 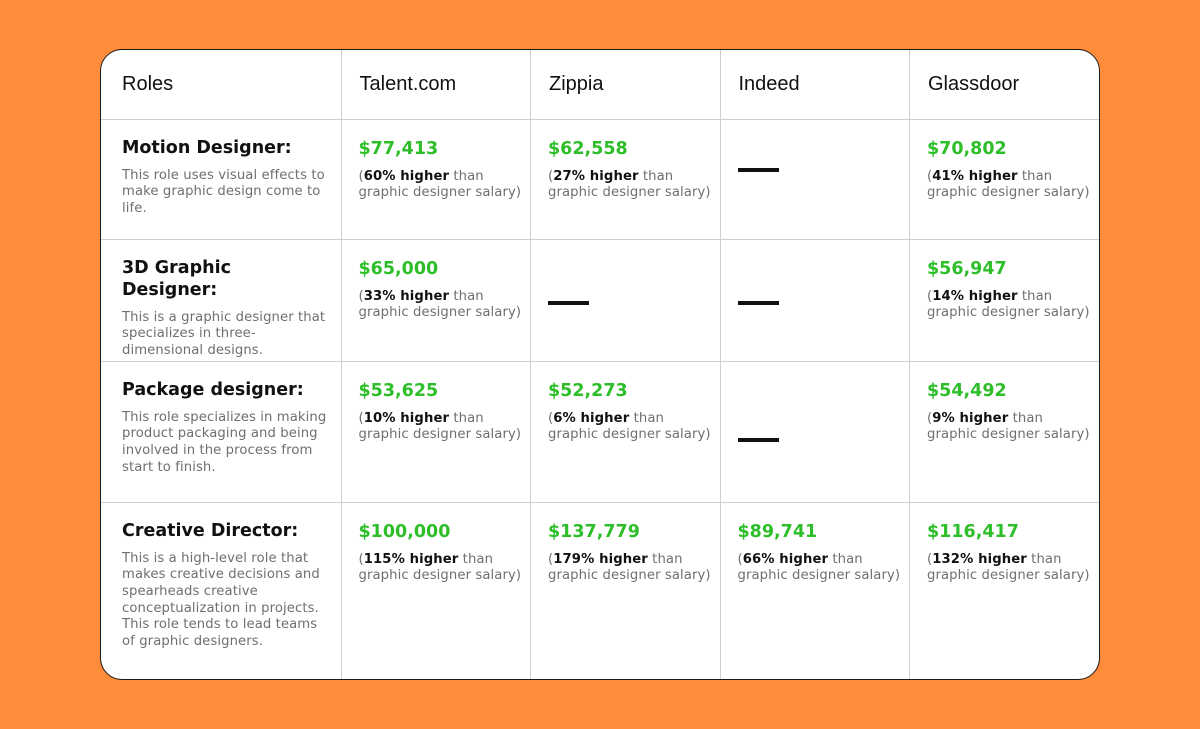 I want to click on salary-value: $52,273, so click(x=588, y=390).